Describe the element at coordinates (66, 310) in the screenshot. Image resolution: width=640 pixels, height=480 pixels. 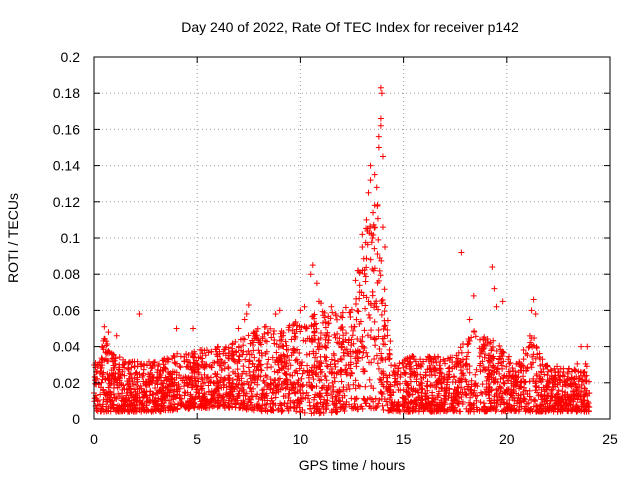
I see `y-tick-label: 0.06` at that location.